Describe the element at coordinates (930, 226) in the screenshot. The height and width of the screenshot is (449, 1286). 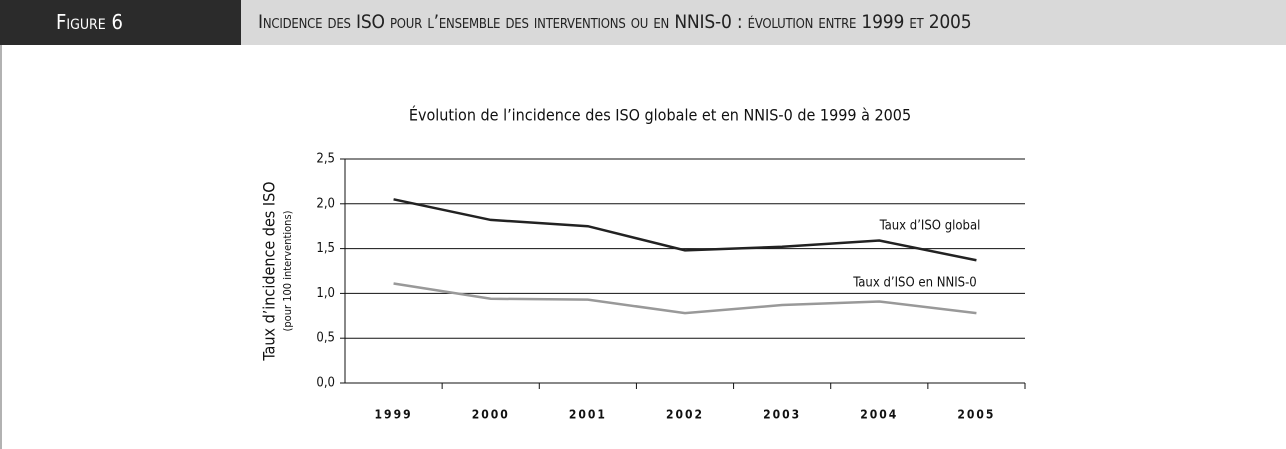
I see `series-label: Taux d’ISO global` at that location.